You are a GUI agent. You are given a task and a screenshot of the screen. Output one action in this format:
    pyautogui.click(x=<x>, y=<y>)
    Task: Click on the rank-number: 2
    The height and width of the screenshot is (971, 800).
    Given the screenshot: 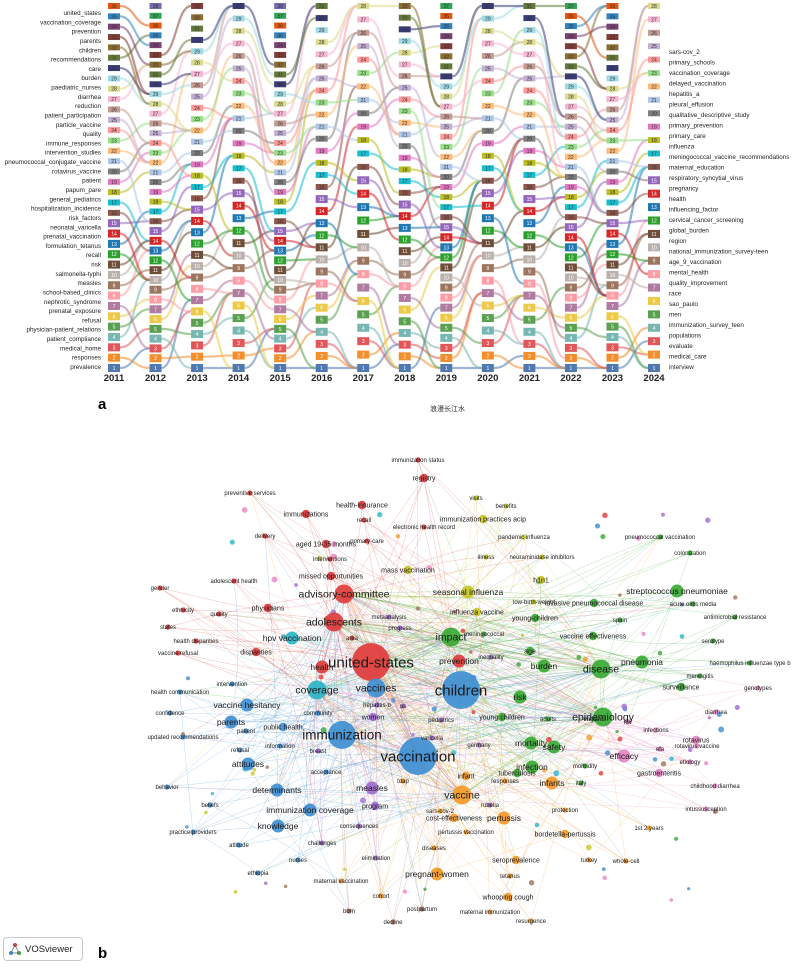 What is the action you would take?
    pyautogui.click(x=487, y=357)
    